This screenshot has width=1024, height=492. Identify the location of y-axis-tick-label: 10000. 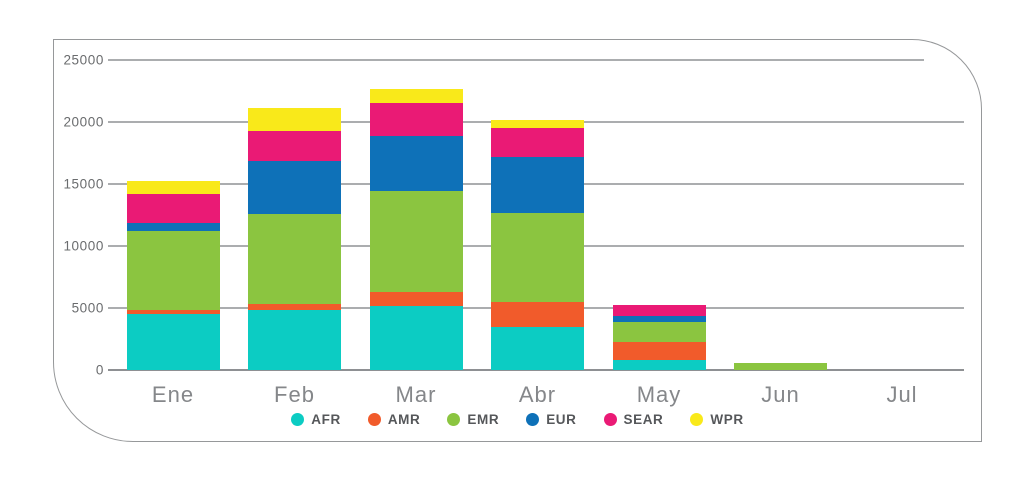
(83, 246).